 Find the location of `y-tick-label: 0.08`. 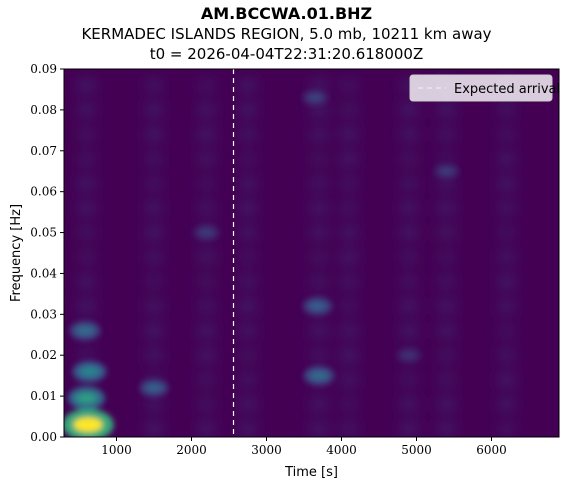

y-tick-label: 0.08 is located at coordinates (43, 110).